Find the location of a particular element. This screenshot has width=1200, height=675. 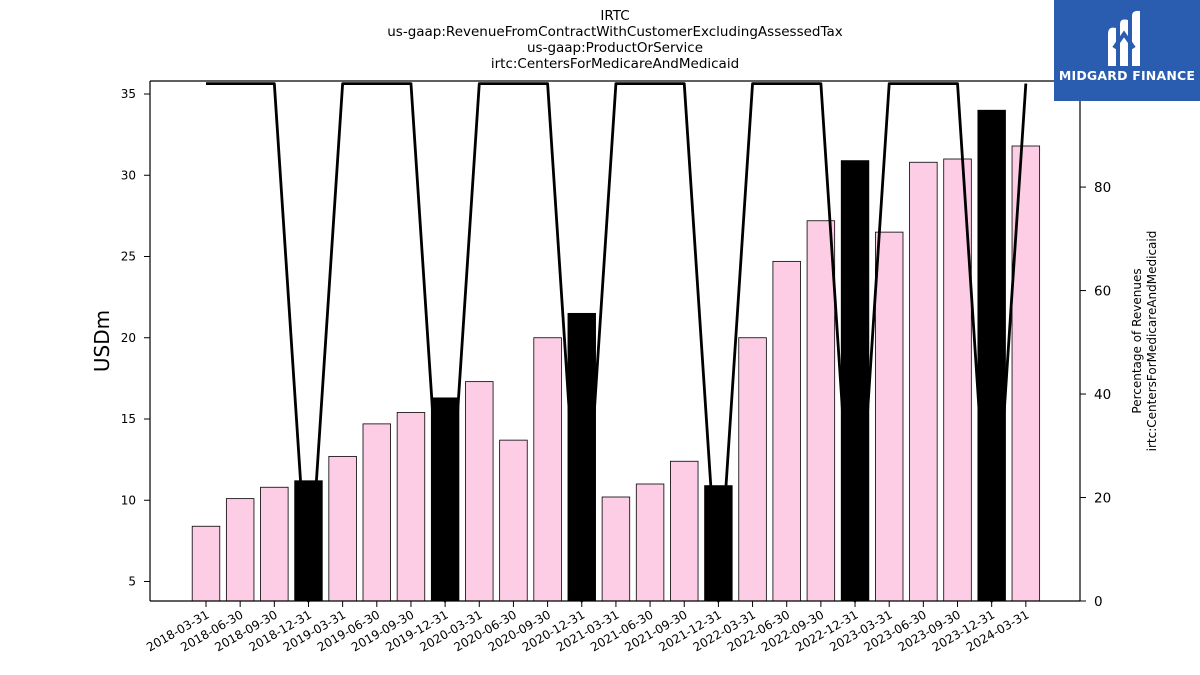

y-tick-label: 5 is located at coordinates (132, 582).